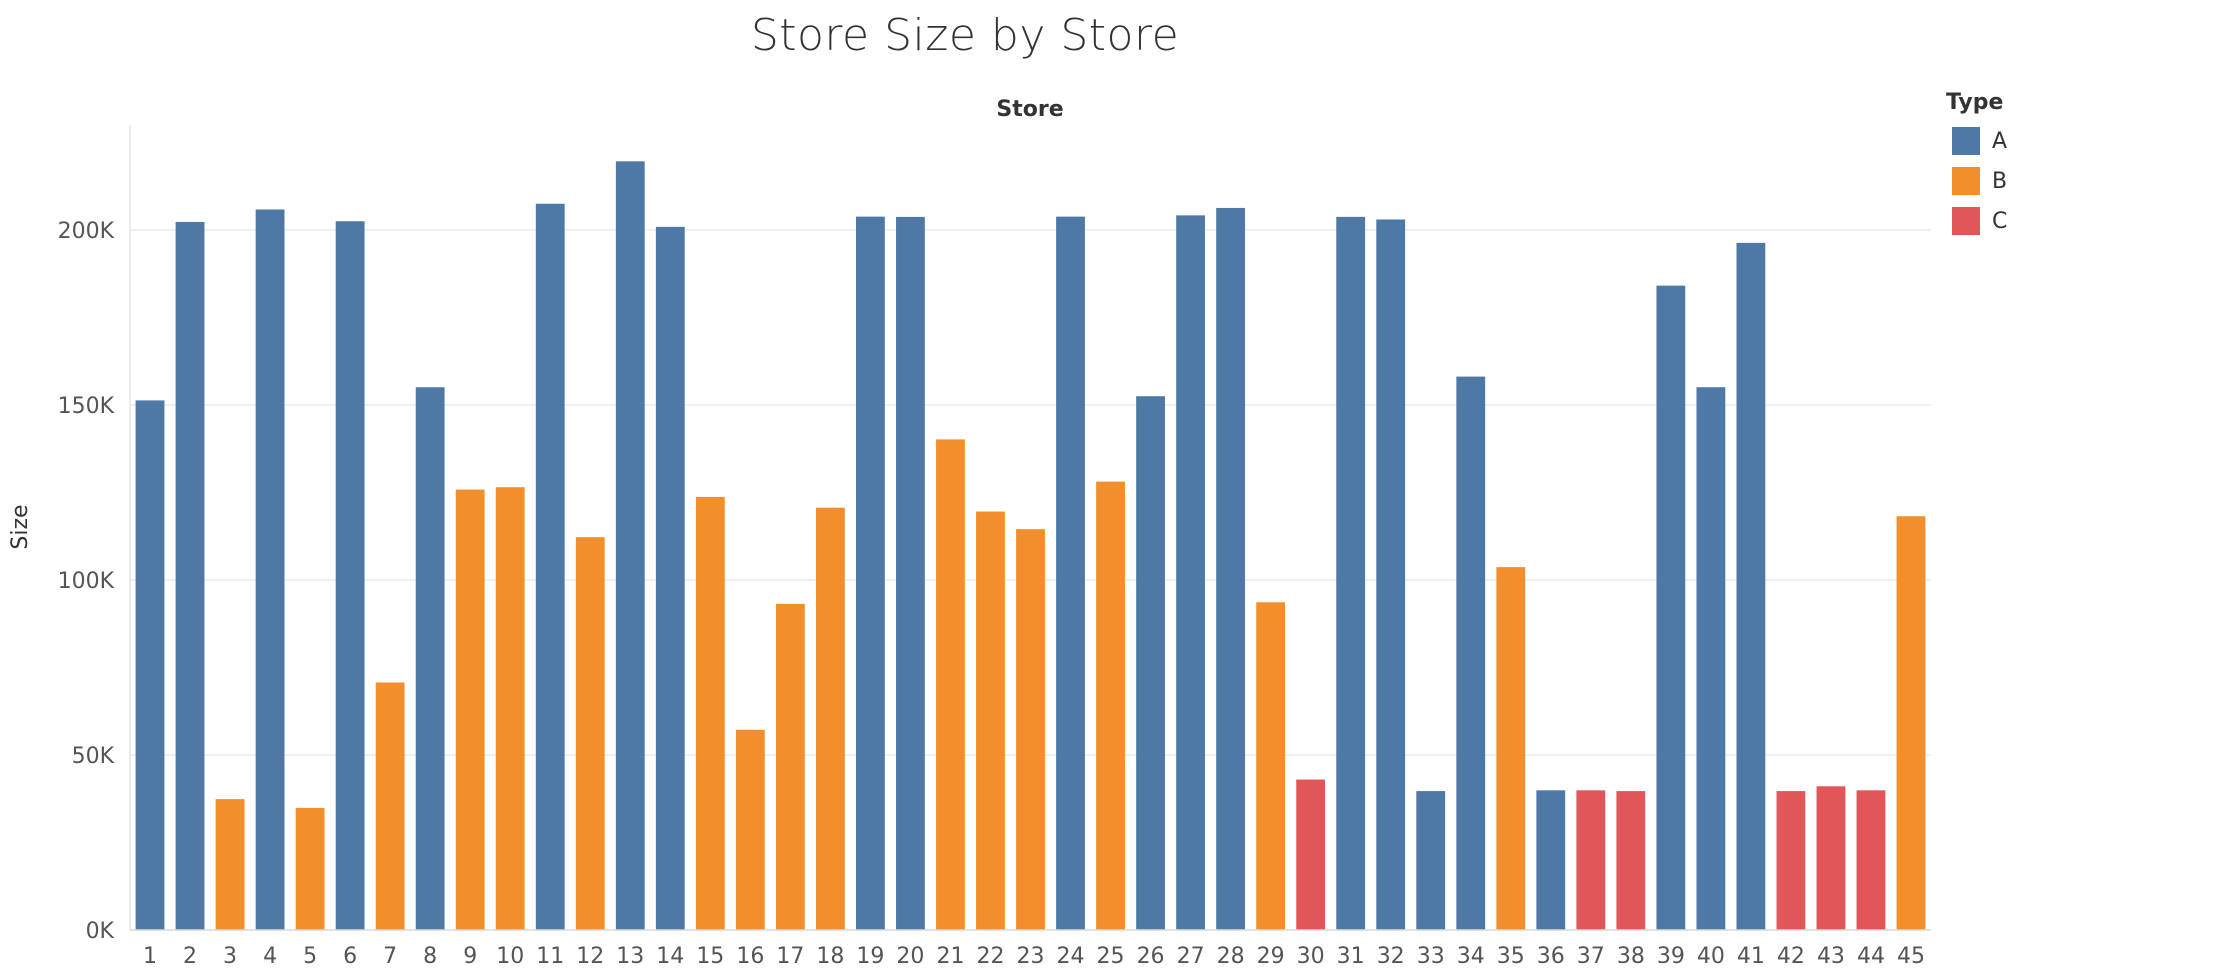 This screenshot has width=2228, height=972. What do you see at coordinates (150, 956) in the screenshot?
I see `x-tick-label: 1` at bounding box center [150, 956].